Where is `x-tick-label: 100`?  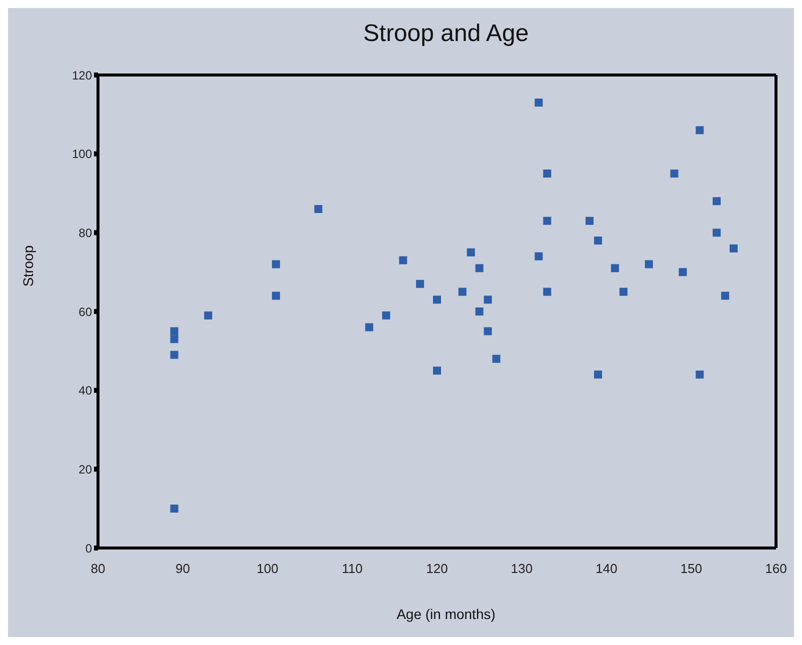 x-tick-label: 100 is located at coordinates (267, 568).